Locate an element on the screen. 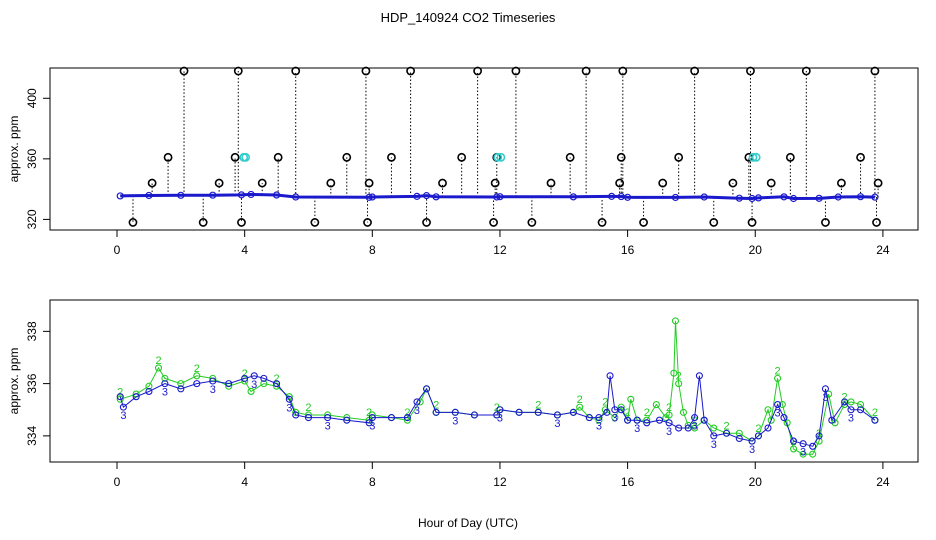 The width and height of the screenshot is (936, 540). y-tick-label: 320 is located at coordinates (32, 219).